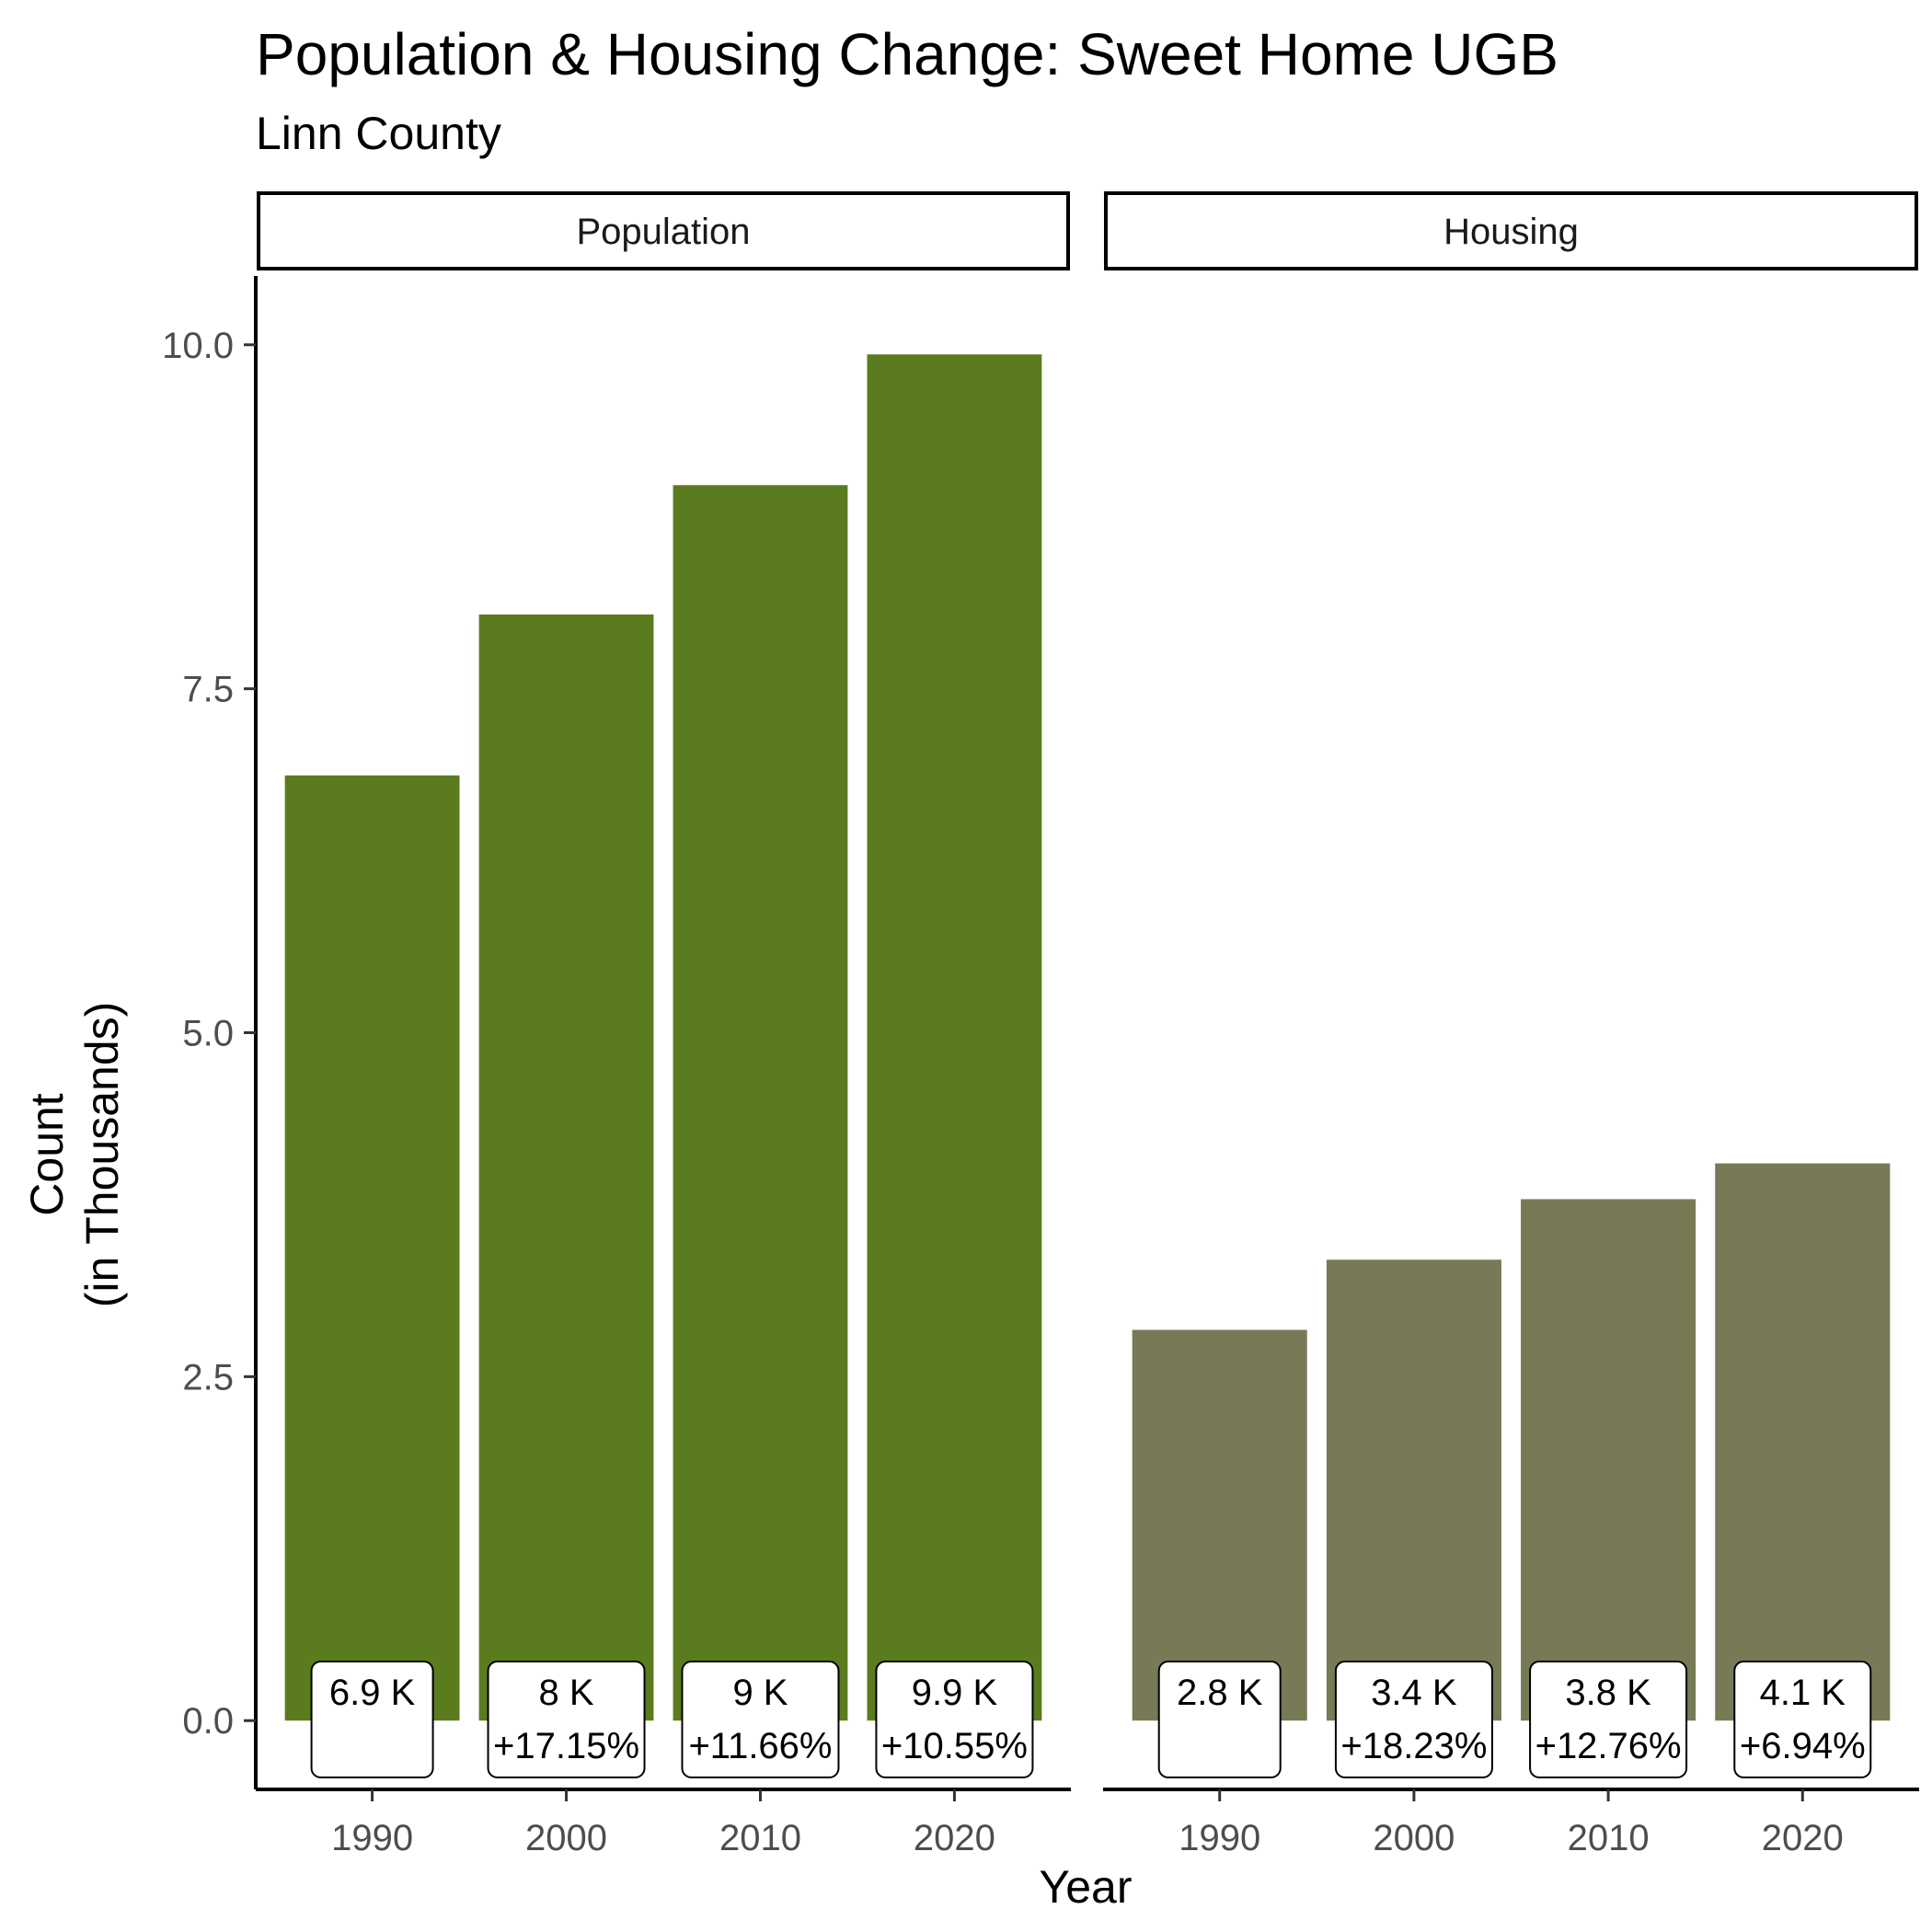 This screenshot has height=1932, width=1932. I want to click on bar-housing-1990, so click(1219, 1525).